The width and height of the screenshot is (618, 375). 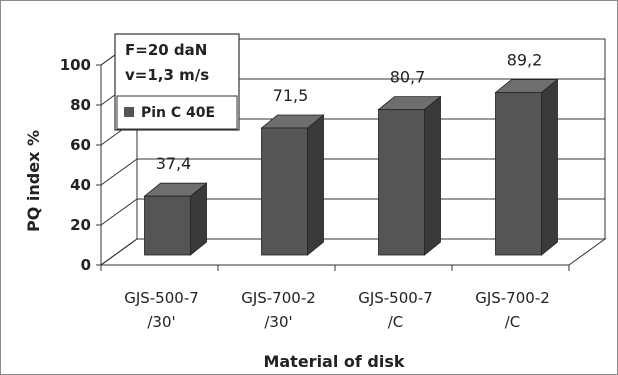 I want to click on annotation-force: F=20 daN, so click(x=166, y=50).